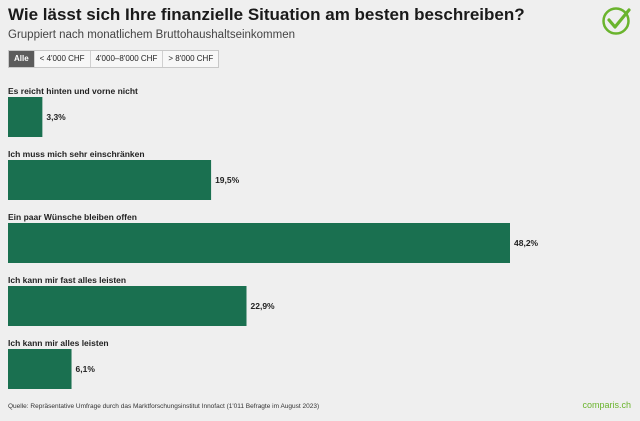 This screenshot has height=421, width=640. Describe the element at coordinates (56, 117) in the screenshot. I see `value-label: 3,3%` at that location.